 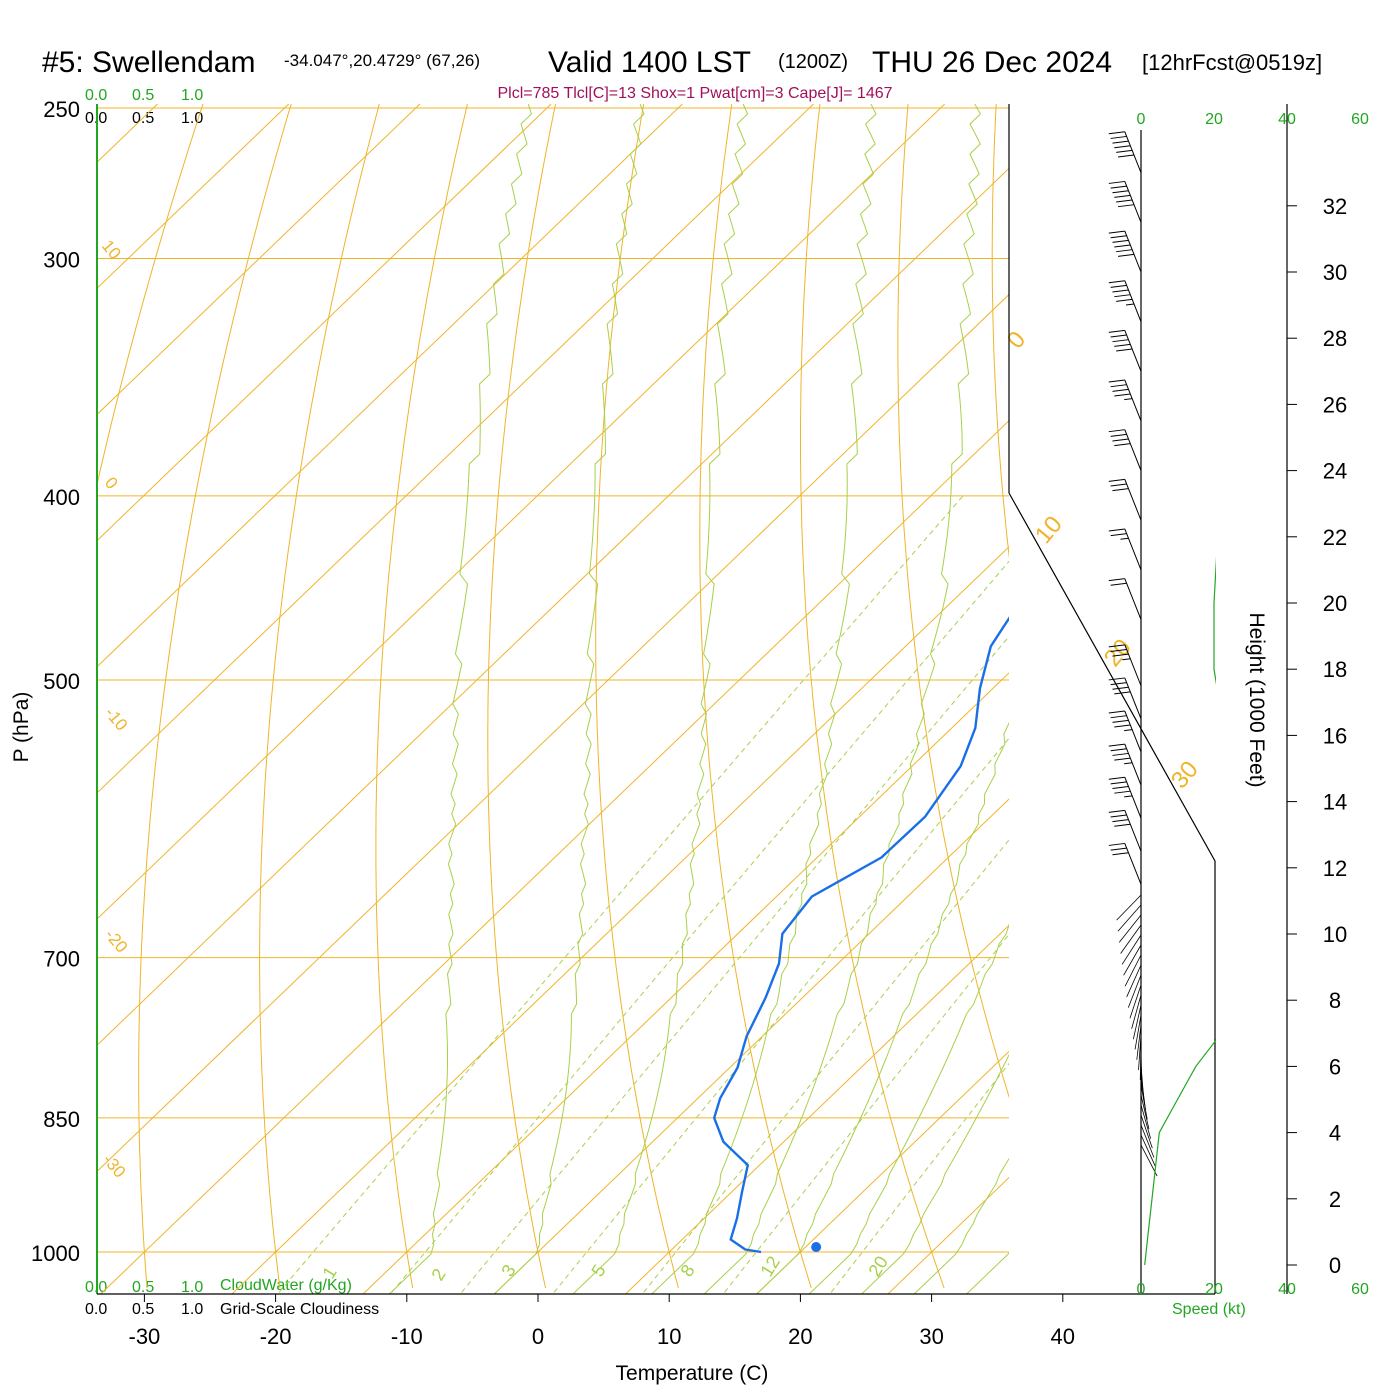 What do you see at coordinates (878, 1267) in the screenshot?
I see `mixing-ratio-label: 20` at bounding box center [878, 1267].